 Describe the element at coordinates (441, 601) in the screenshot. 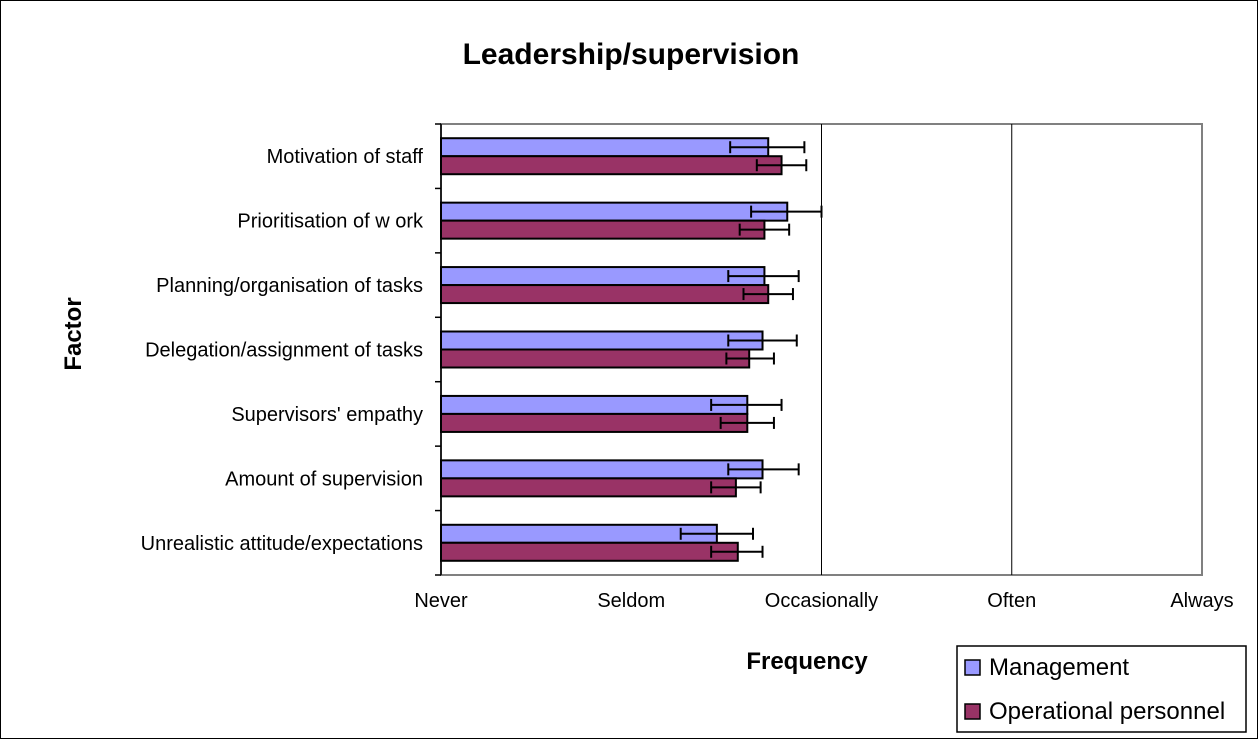

I see `x-tick-label-never: Never` at that location.